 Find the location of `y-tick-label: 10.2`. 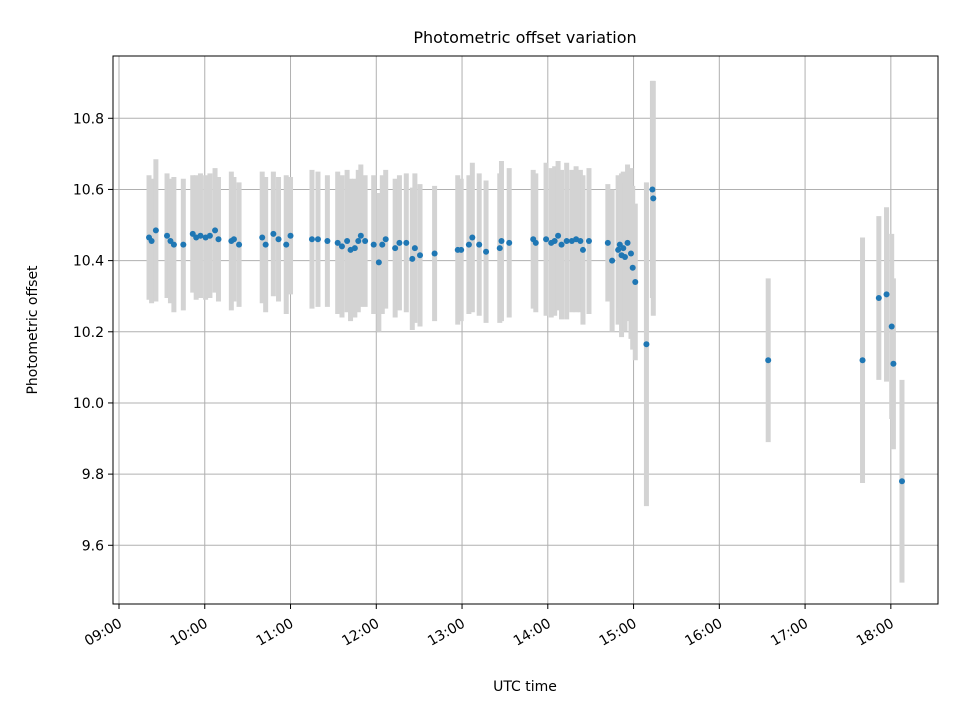

y-tick-label: 10.2 is located at coordinates (88, 333).